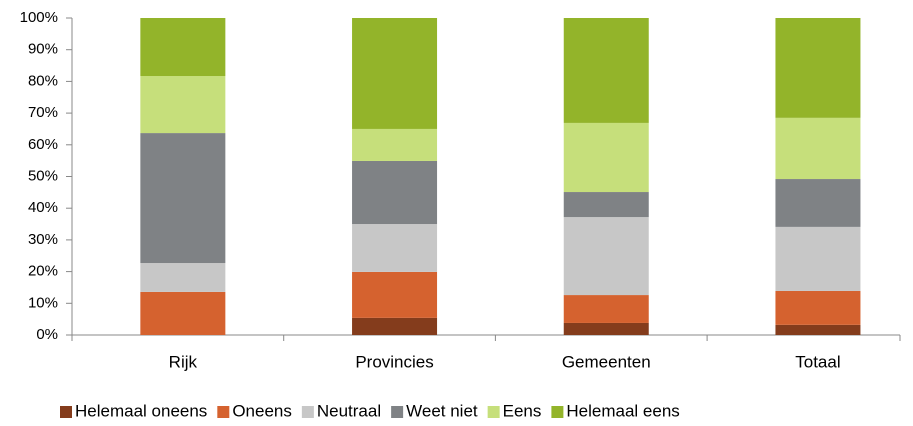 This screenshot has width=913, height=426. Describe the element at coordinates (43, 239) in the screenshot. I see `y-tick-label: 30%` at that location.